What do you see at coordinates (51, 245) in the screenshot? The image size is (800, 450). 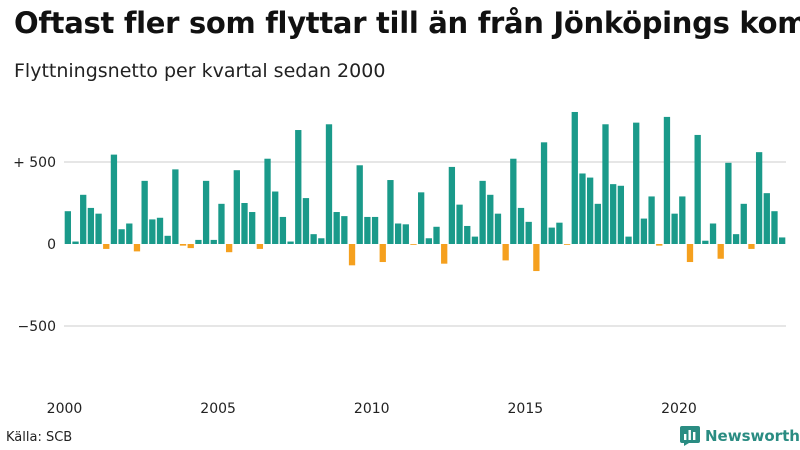 I see `y-tick-label: 0` at bounding box center [51, 245].